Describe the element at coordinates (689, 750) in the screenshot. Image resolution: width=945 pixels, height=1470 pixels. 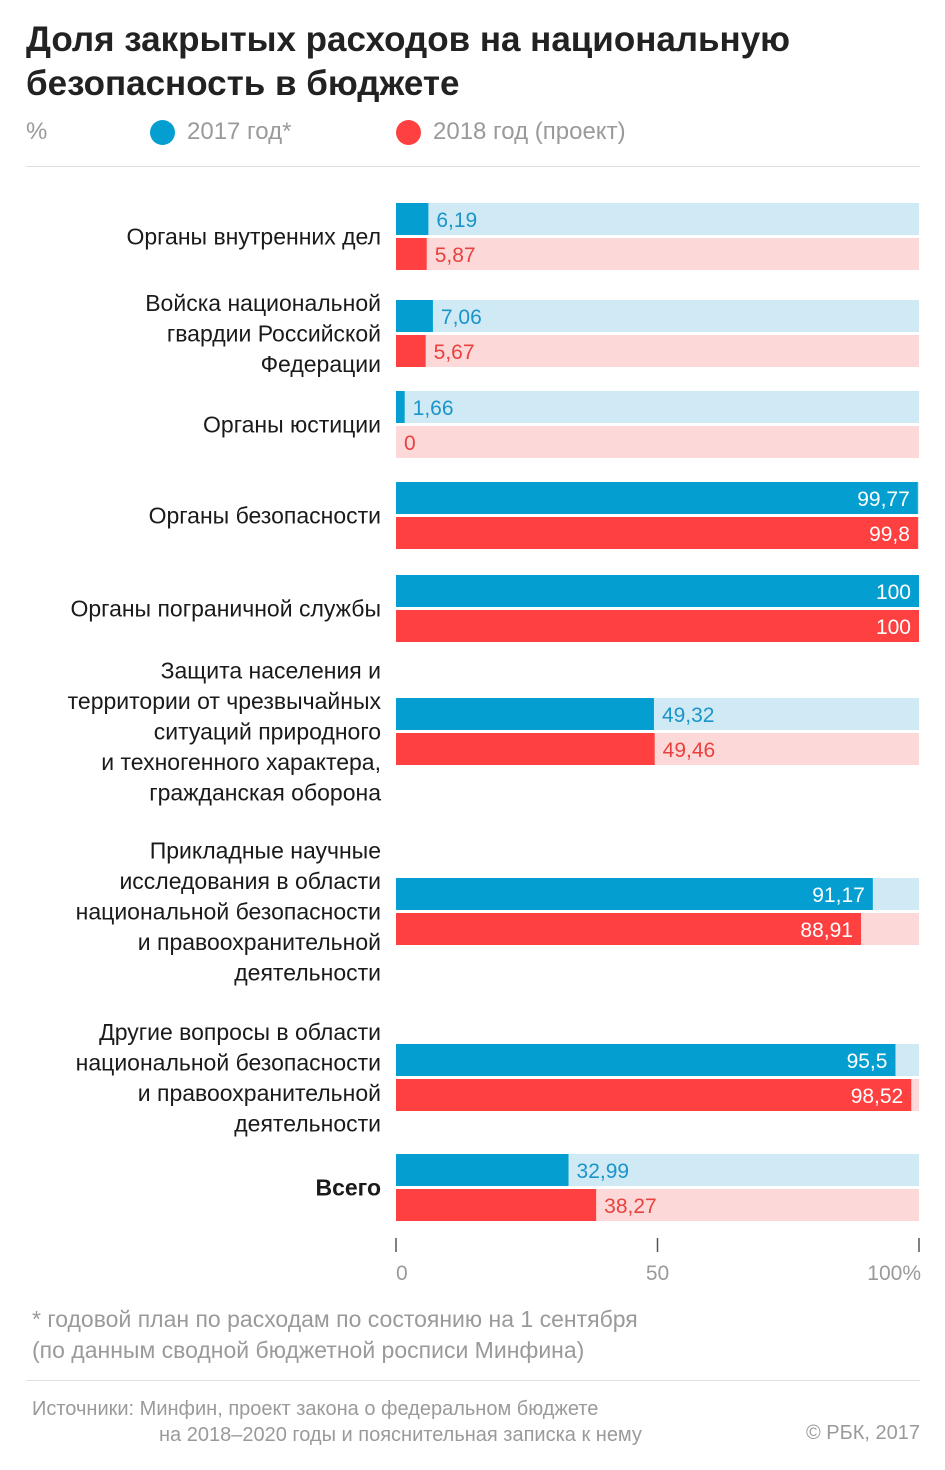
I see `data-label-2018: 49,46` at that location.